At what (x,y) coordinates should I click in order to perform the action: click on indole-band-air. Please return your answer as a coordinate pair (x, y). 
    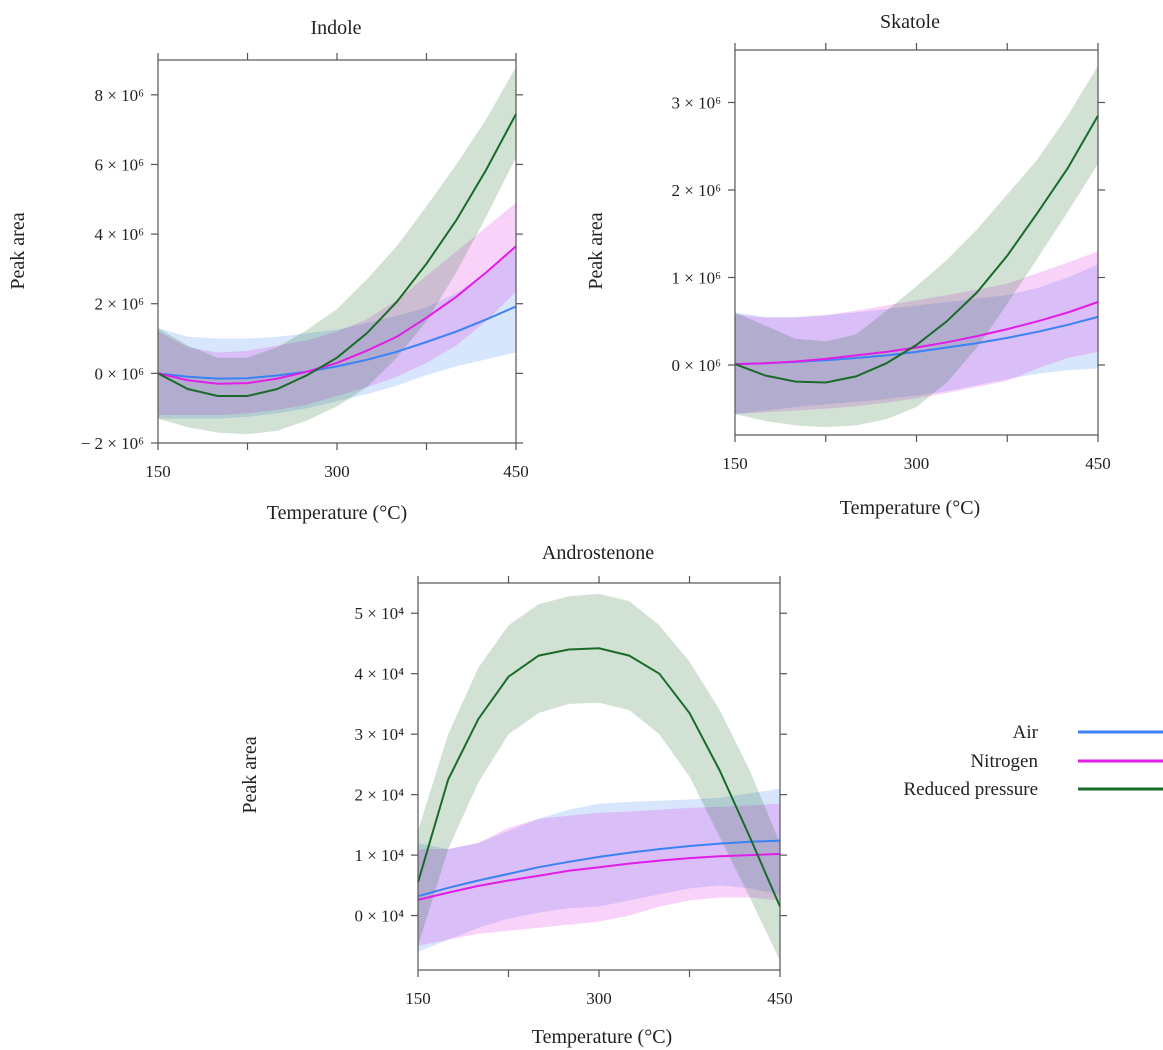
    Looking at the image, I should click on (337, 333).